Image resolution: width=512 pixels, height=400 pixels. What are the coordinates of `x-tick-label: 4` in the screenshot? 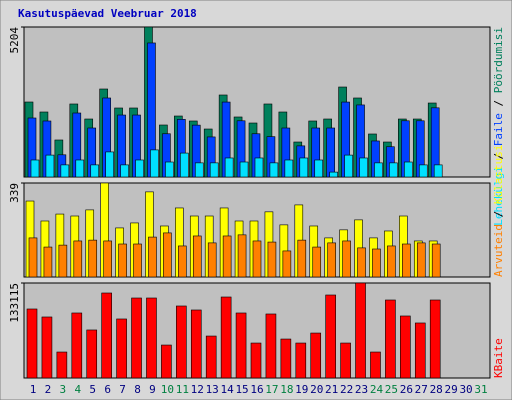 It's located at (77, 389).